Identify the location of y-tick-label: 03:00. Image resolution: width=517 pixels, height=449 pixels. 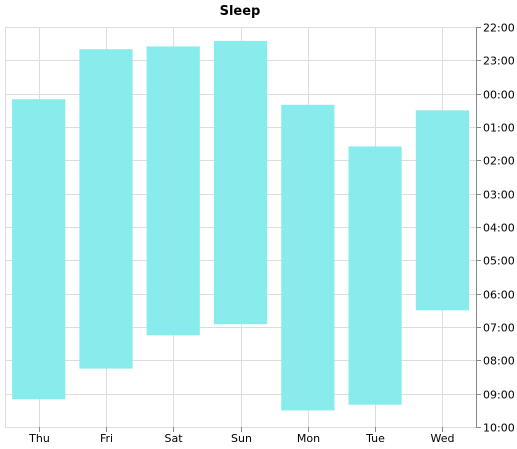
(499, 195).